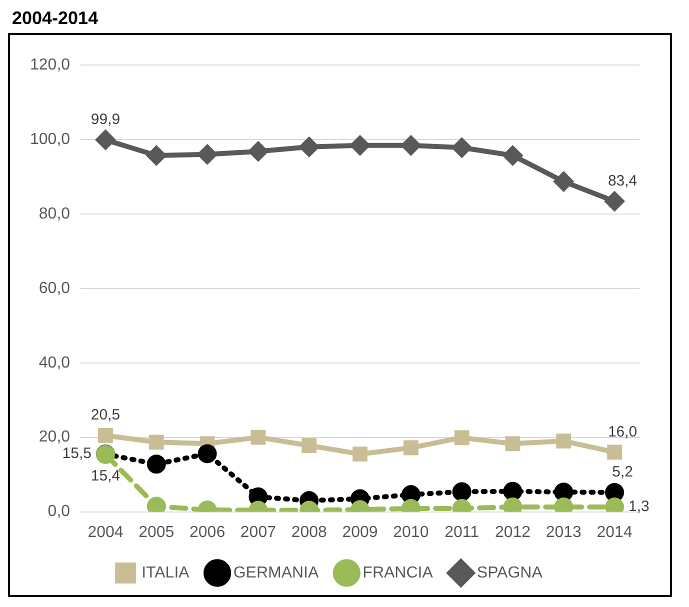 The width and height of the screenshot is (689, 607). I want to click on legend-label: FRANCIA, so click(398, 573).